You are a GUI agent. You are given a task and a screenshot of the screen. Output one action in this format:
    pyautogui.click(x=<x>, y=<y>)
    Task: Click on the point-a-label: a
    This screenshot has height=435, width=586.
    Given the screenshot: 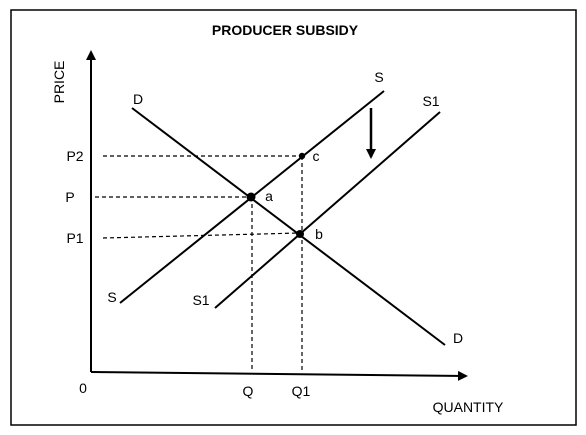 What is the action you would take?
    pyautogui.click(x=269, y=196)
    